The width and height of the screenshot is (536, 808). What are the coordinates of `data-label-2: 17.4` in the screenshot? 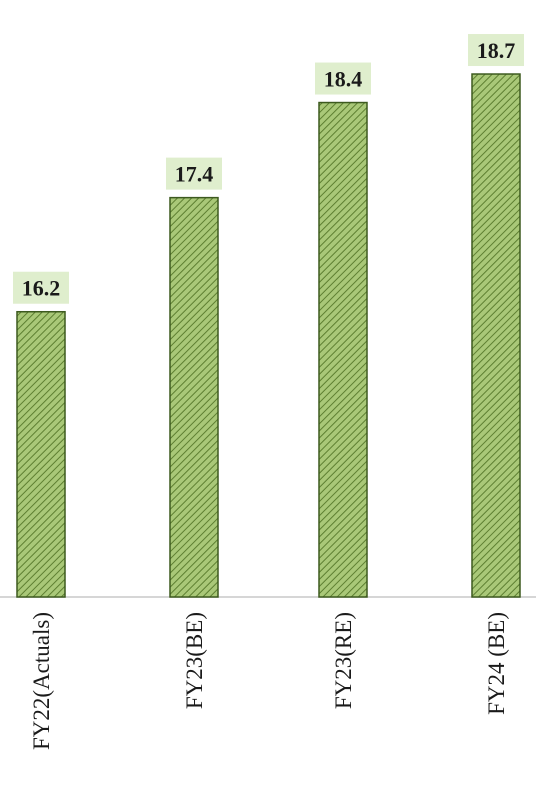 It's located at (194, 174).